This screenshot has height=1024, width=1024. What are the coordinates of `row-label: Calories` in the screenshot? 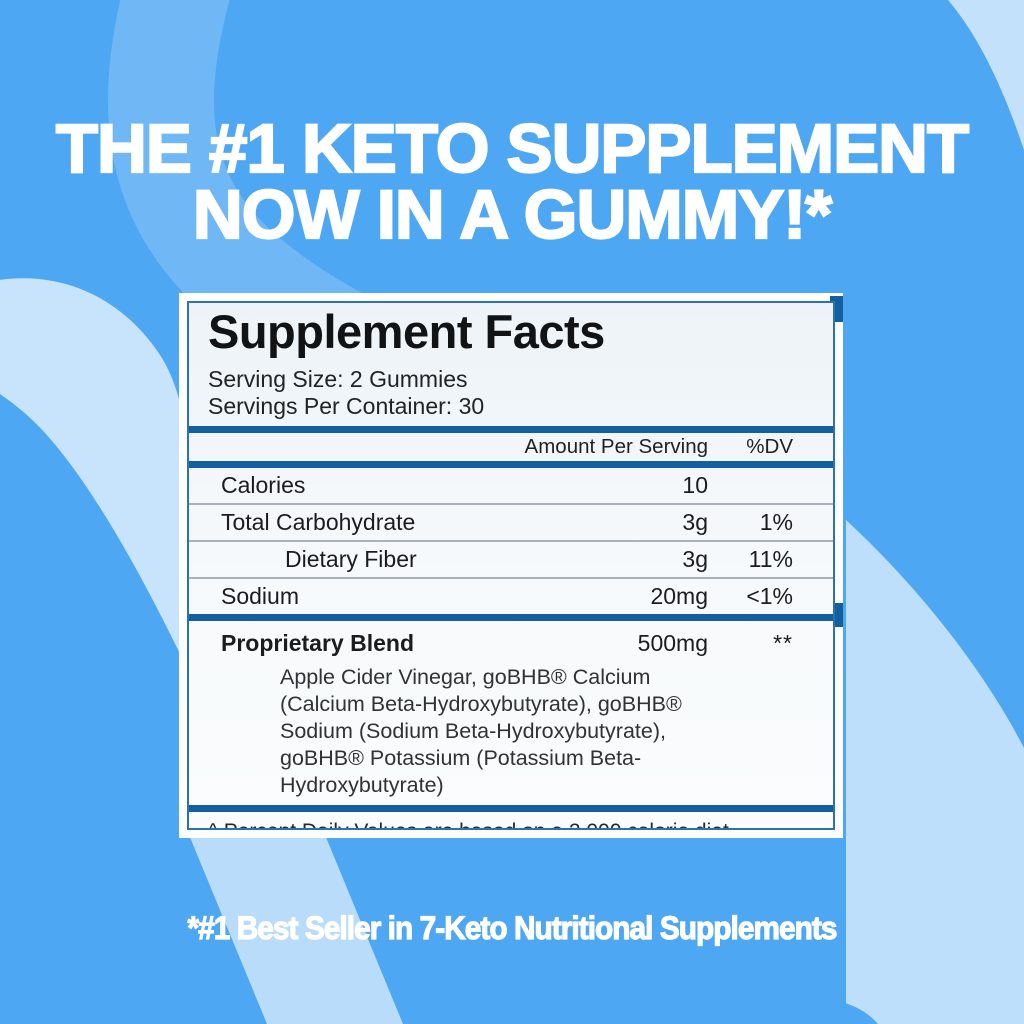 It's located at (263, 485).